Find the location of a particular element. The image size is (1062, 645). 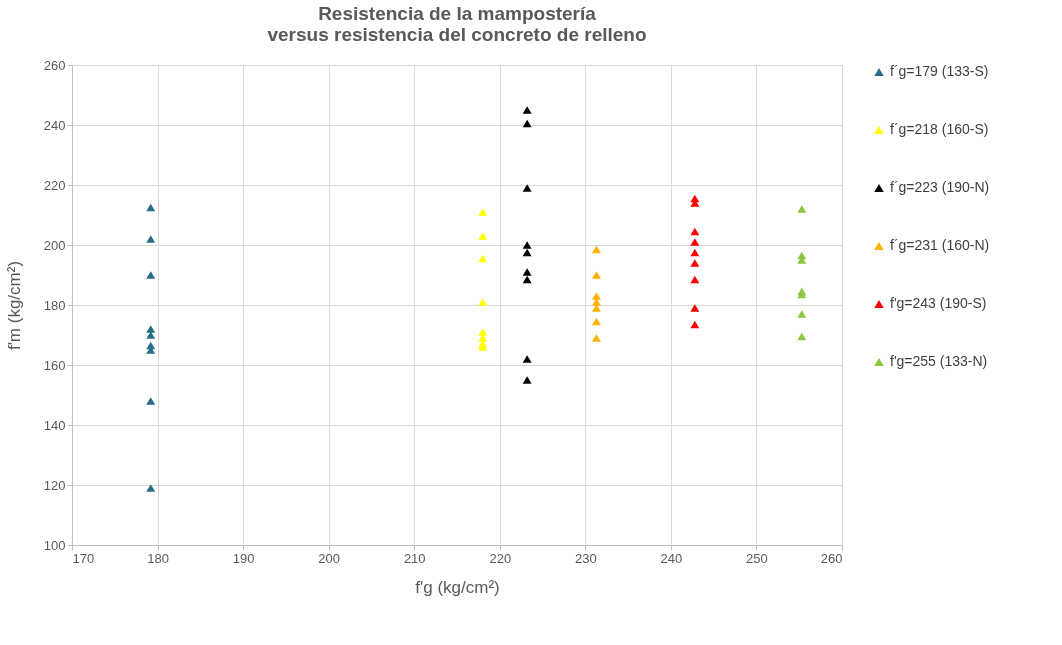

y-tick-label: 240 is located at coordinates (54, 125).